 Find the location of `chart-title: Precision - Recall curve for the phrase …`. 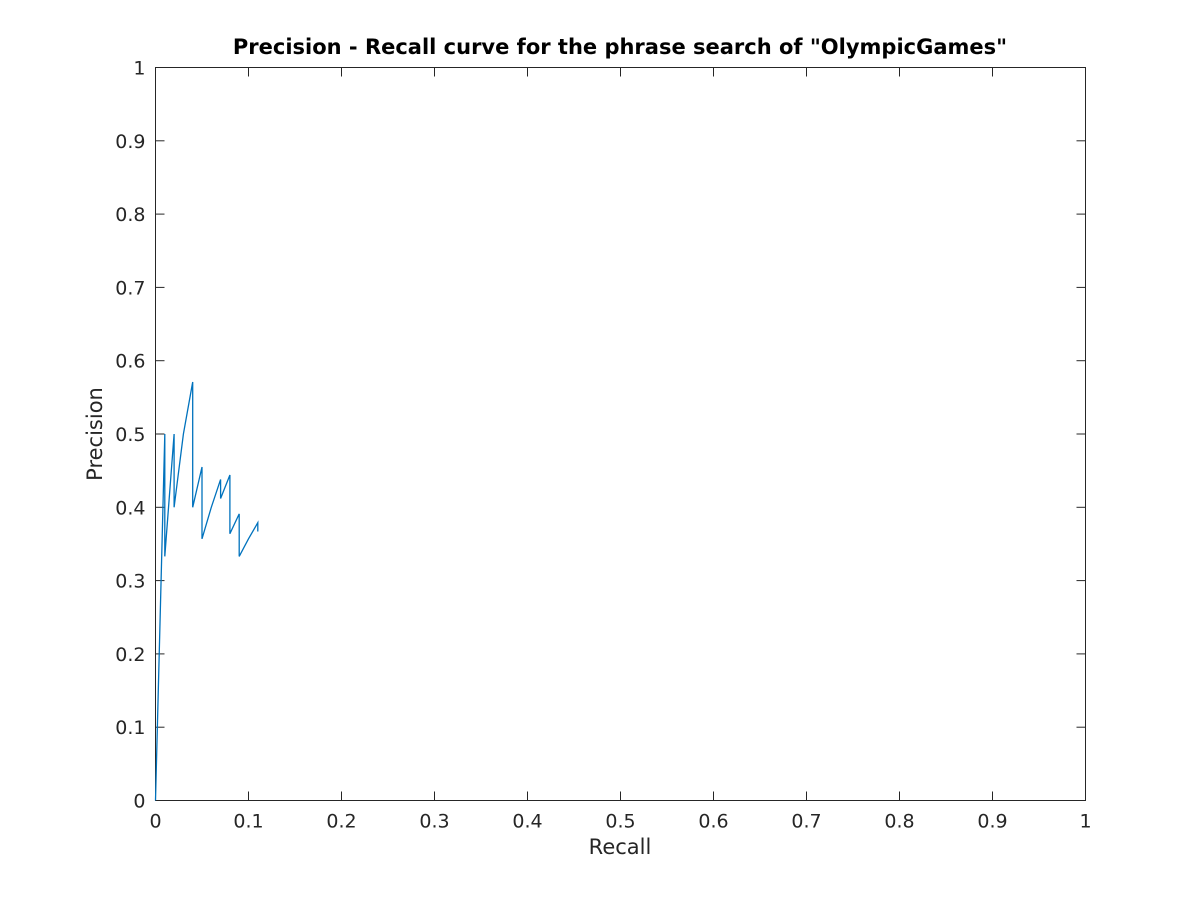

chart-title: Precision - Recall curve for the phrase … is located at coordinates (620, 47).